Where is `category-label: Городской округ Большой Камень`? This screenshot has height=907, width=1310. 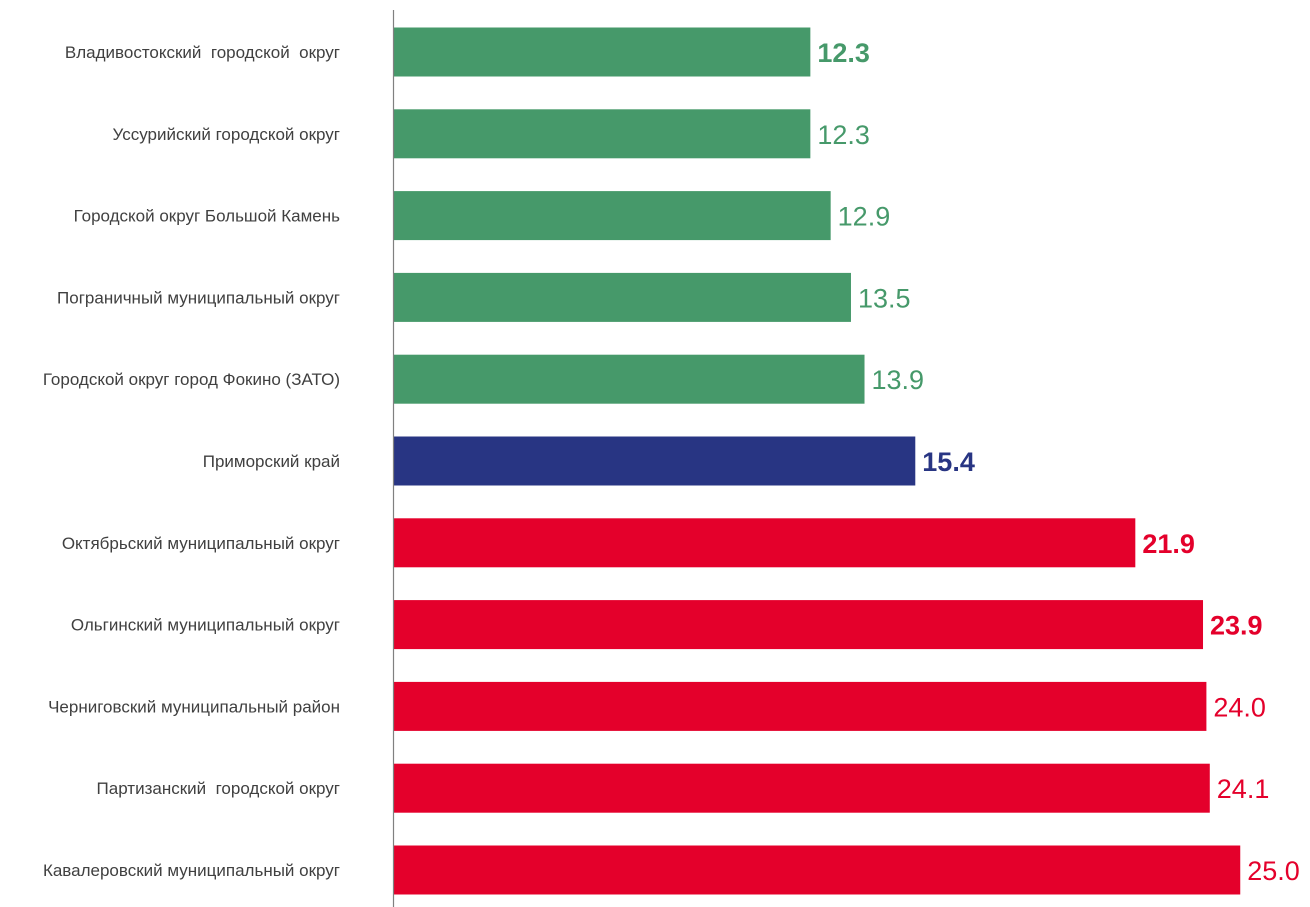 category-label: Городской округ Большой Камень is located at coordinates (207, 216).